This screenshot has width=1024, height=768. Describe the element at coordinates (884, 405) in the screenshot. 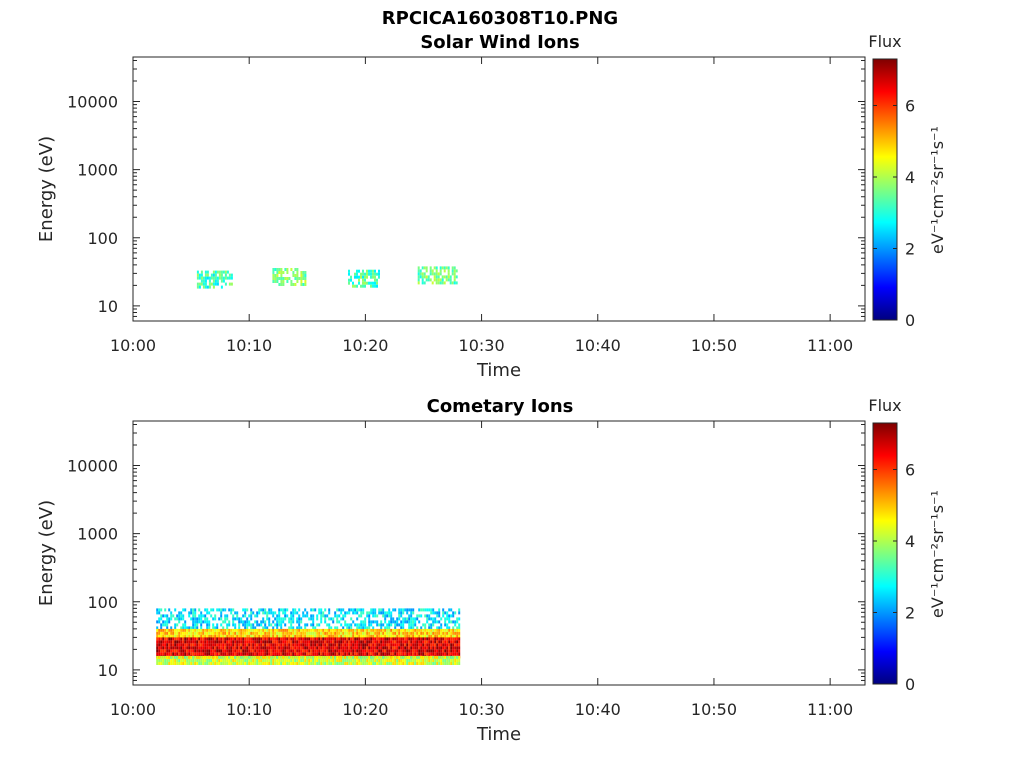

I see `colorbar-title: Flux` at that location.